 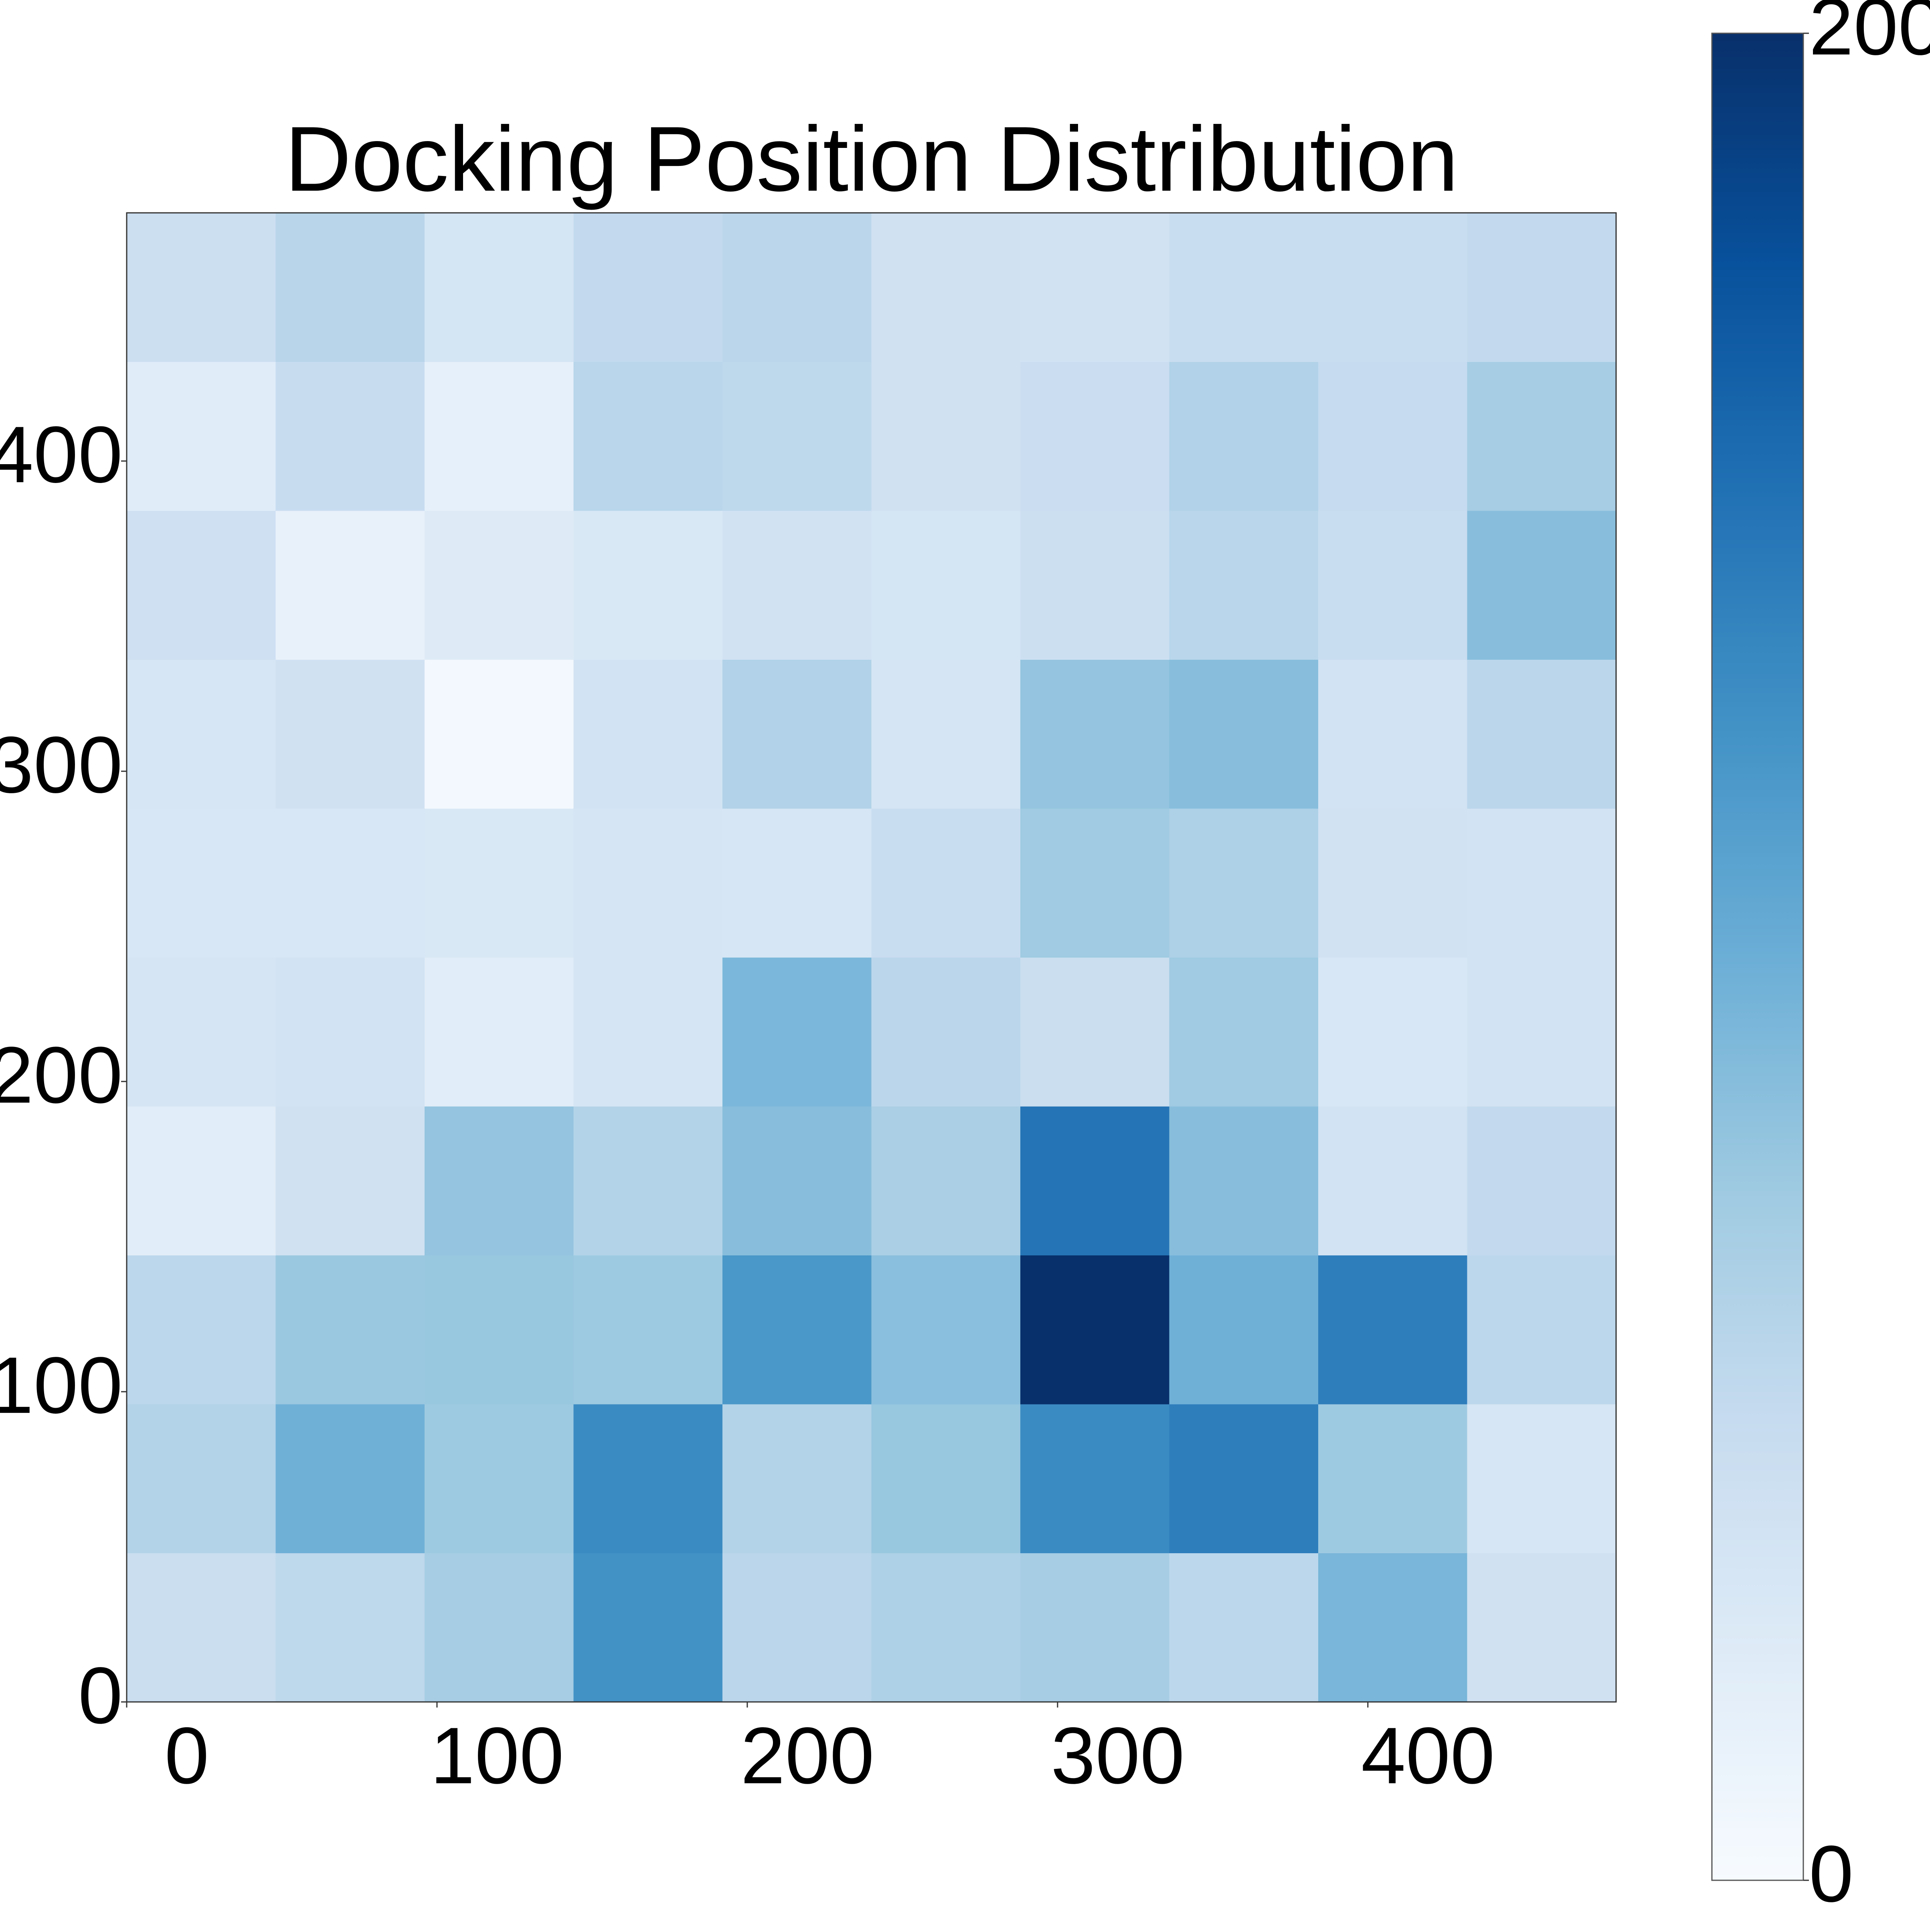 What do you see at coordinates (1118, 1756) in the screenshot?
I see `x-tick-label: 300` at bounding box center [1118, 1756].